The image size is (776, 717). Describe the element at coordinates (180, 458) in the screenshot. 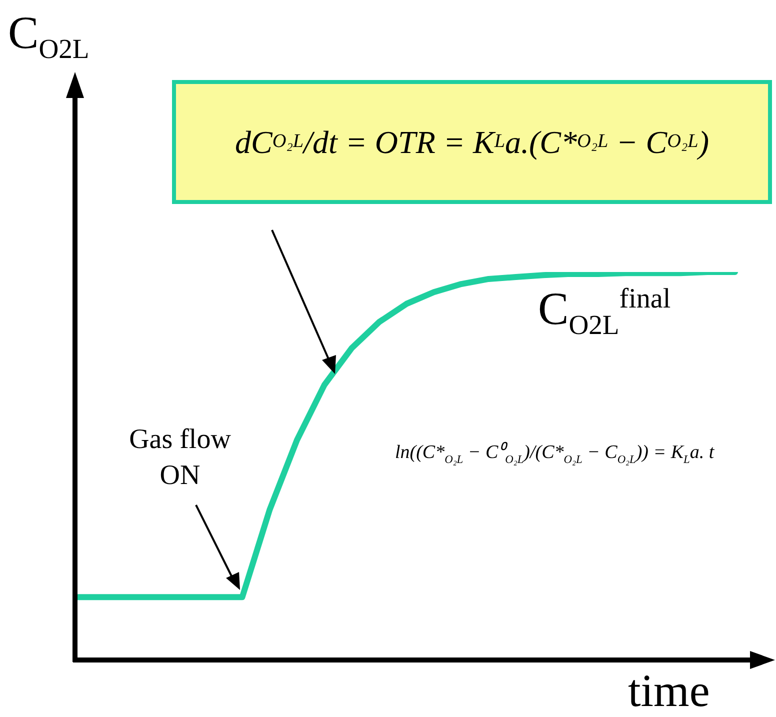

I see `annotation: Gas flow ON` at that location.